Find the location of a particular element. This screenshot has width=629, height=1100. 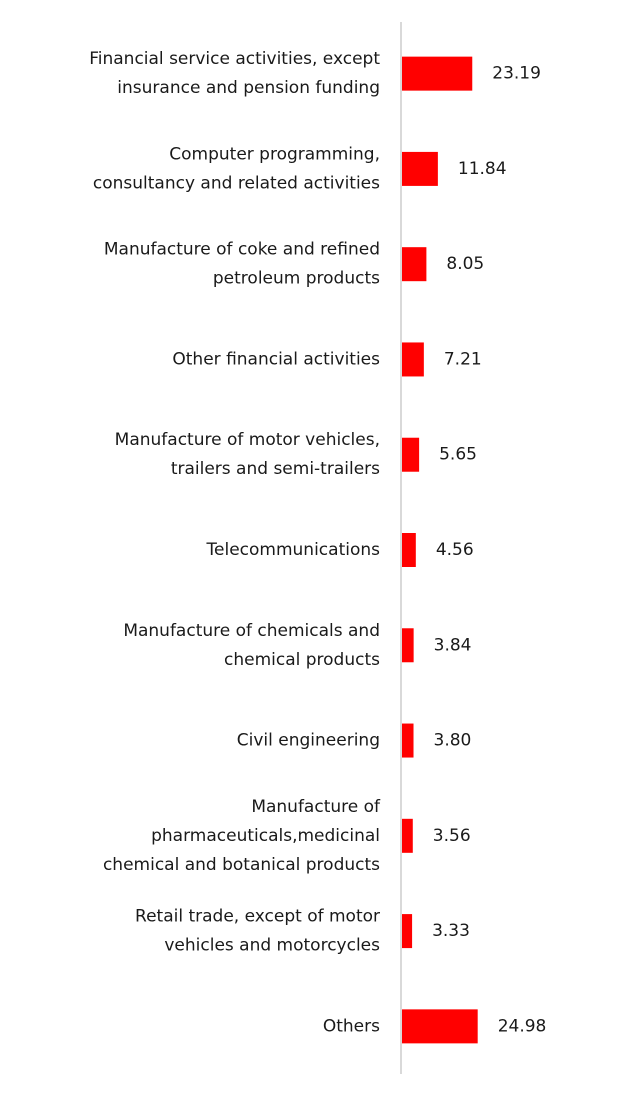

category-label-line: Financial service activities, except is located at coordinates (234, 59).